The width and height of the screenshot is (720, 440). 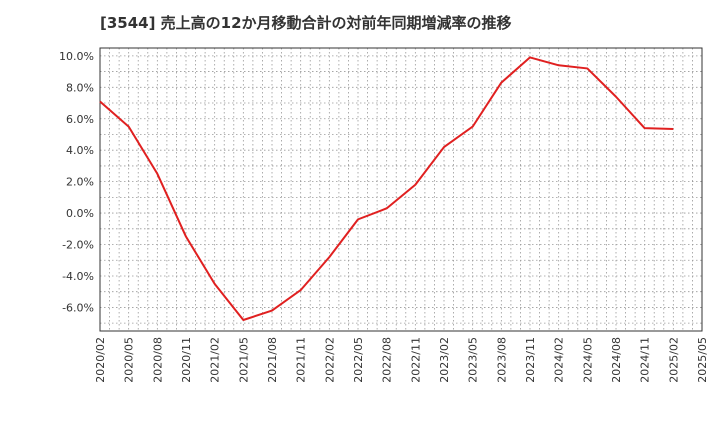 I want to click on x-tick-label: 2024/05, so click(x=587, y=360).